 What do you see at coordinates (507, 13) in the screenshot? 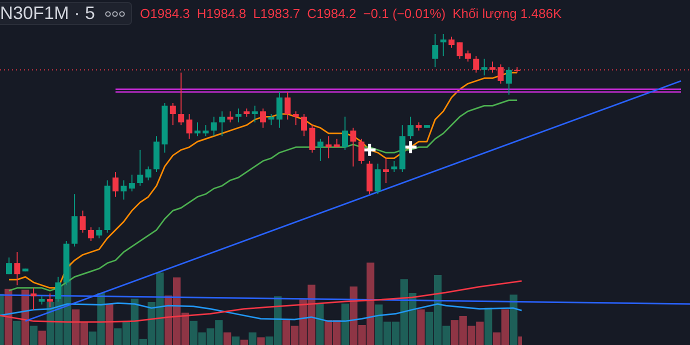
I see `text: Khối lượng 1.486K` at bounding box center [507, 13].